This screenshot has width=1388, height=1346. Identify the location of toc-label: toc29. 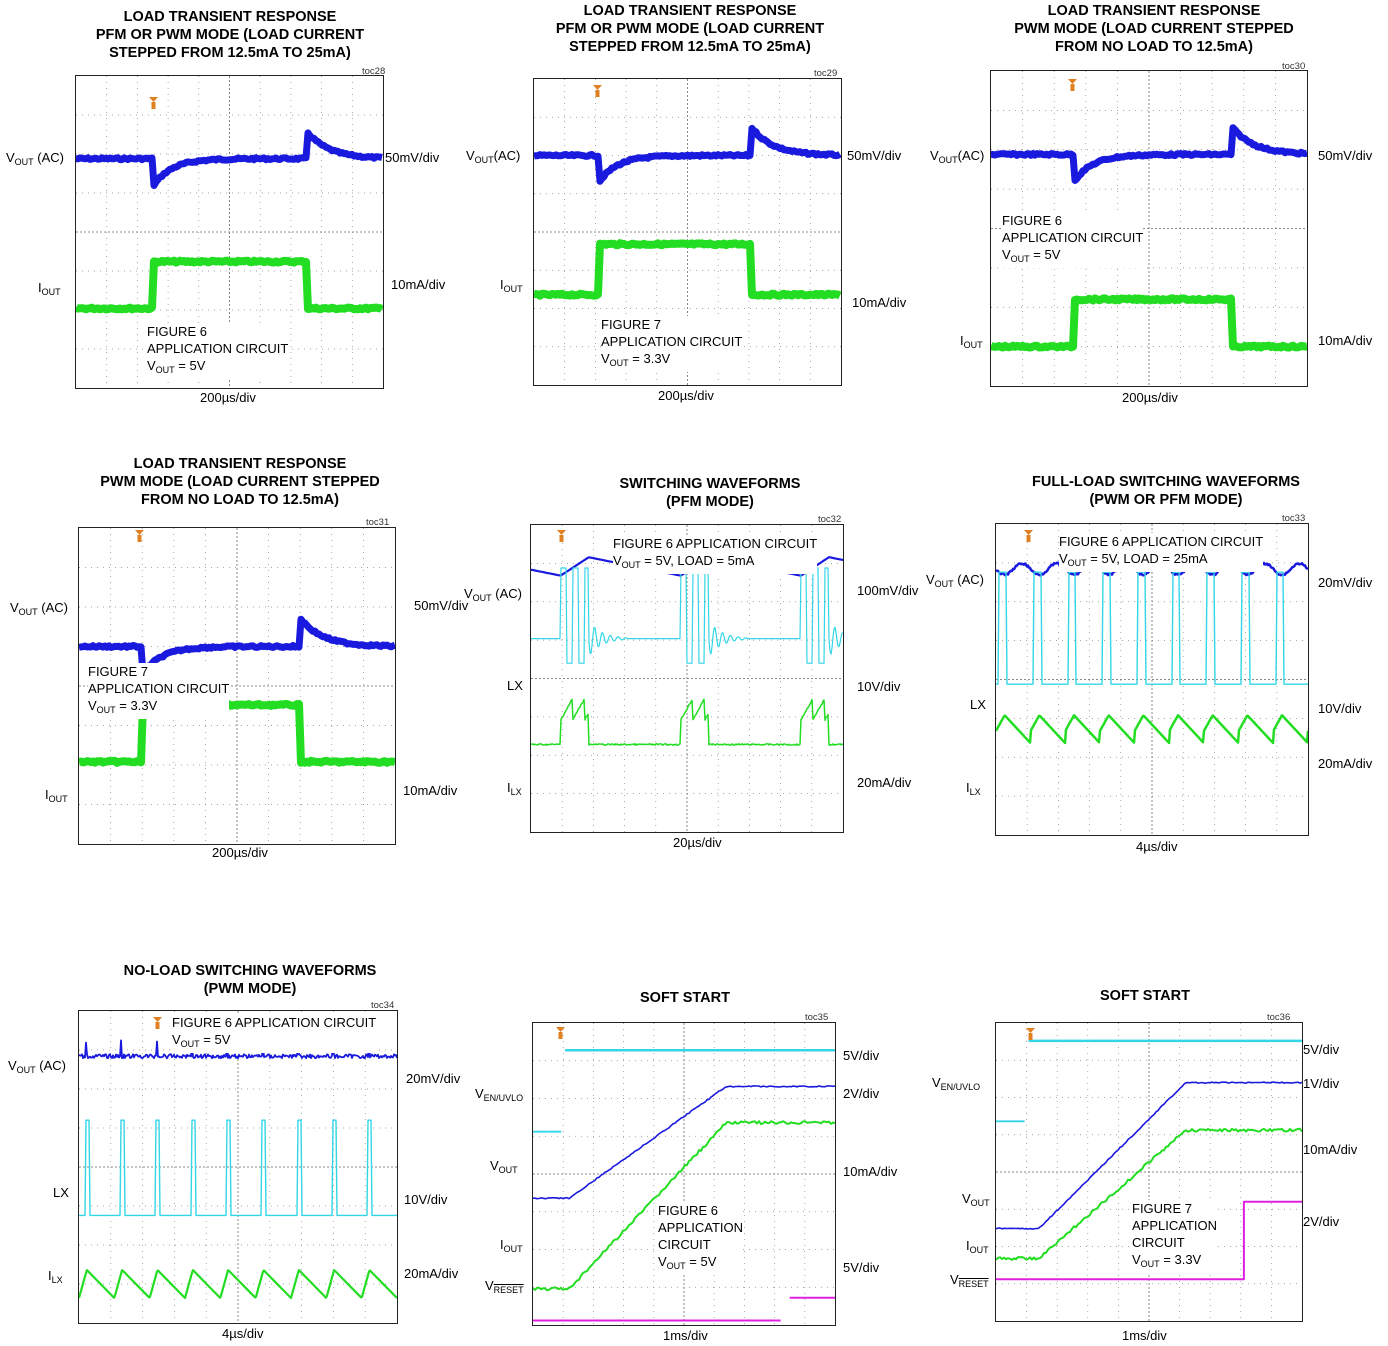
(826, 73).